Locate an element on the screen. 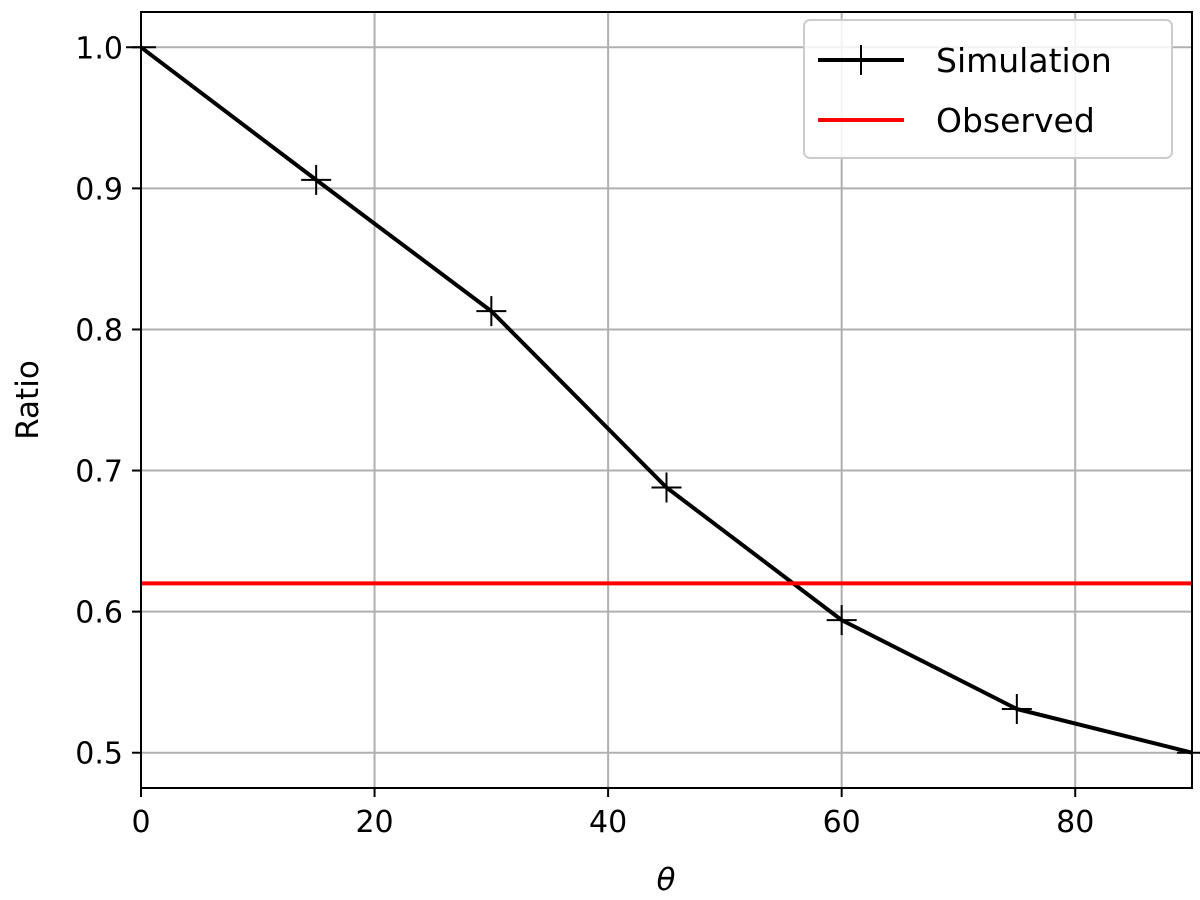 This screenshot has width=1200, height=900. y-tick-label: 0.5 is located at coordinates (99, 754).